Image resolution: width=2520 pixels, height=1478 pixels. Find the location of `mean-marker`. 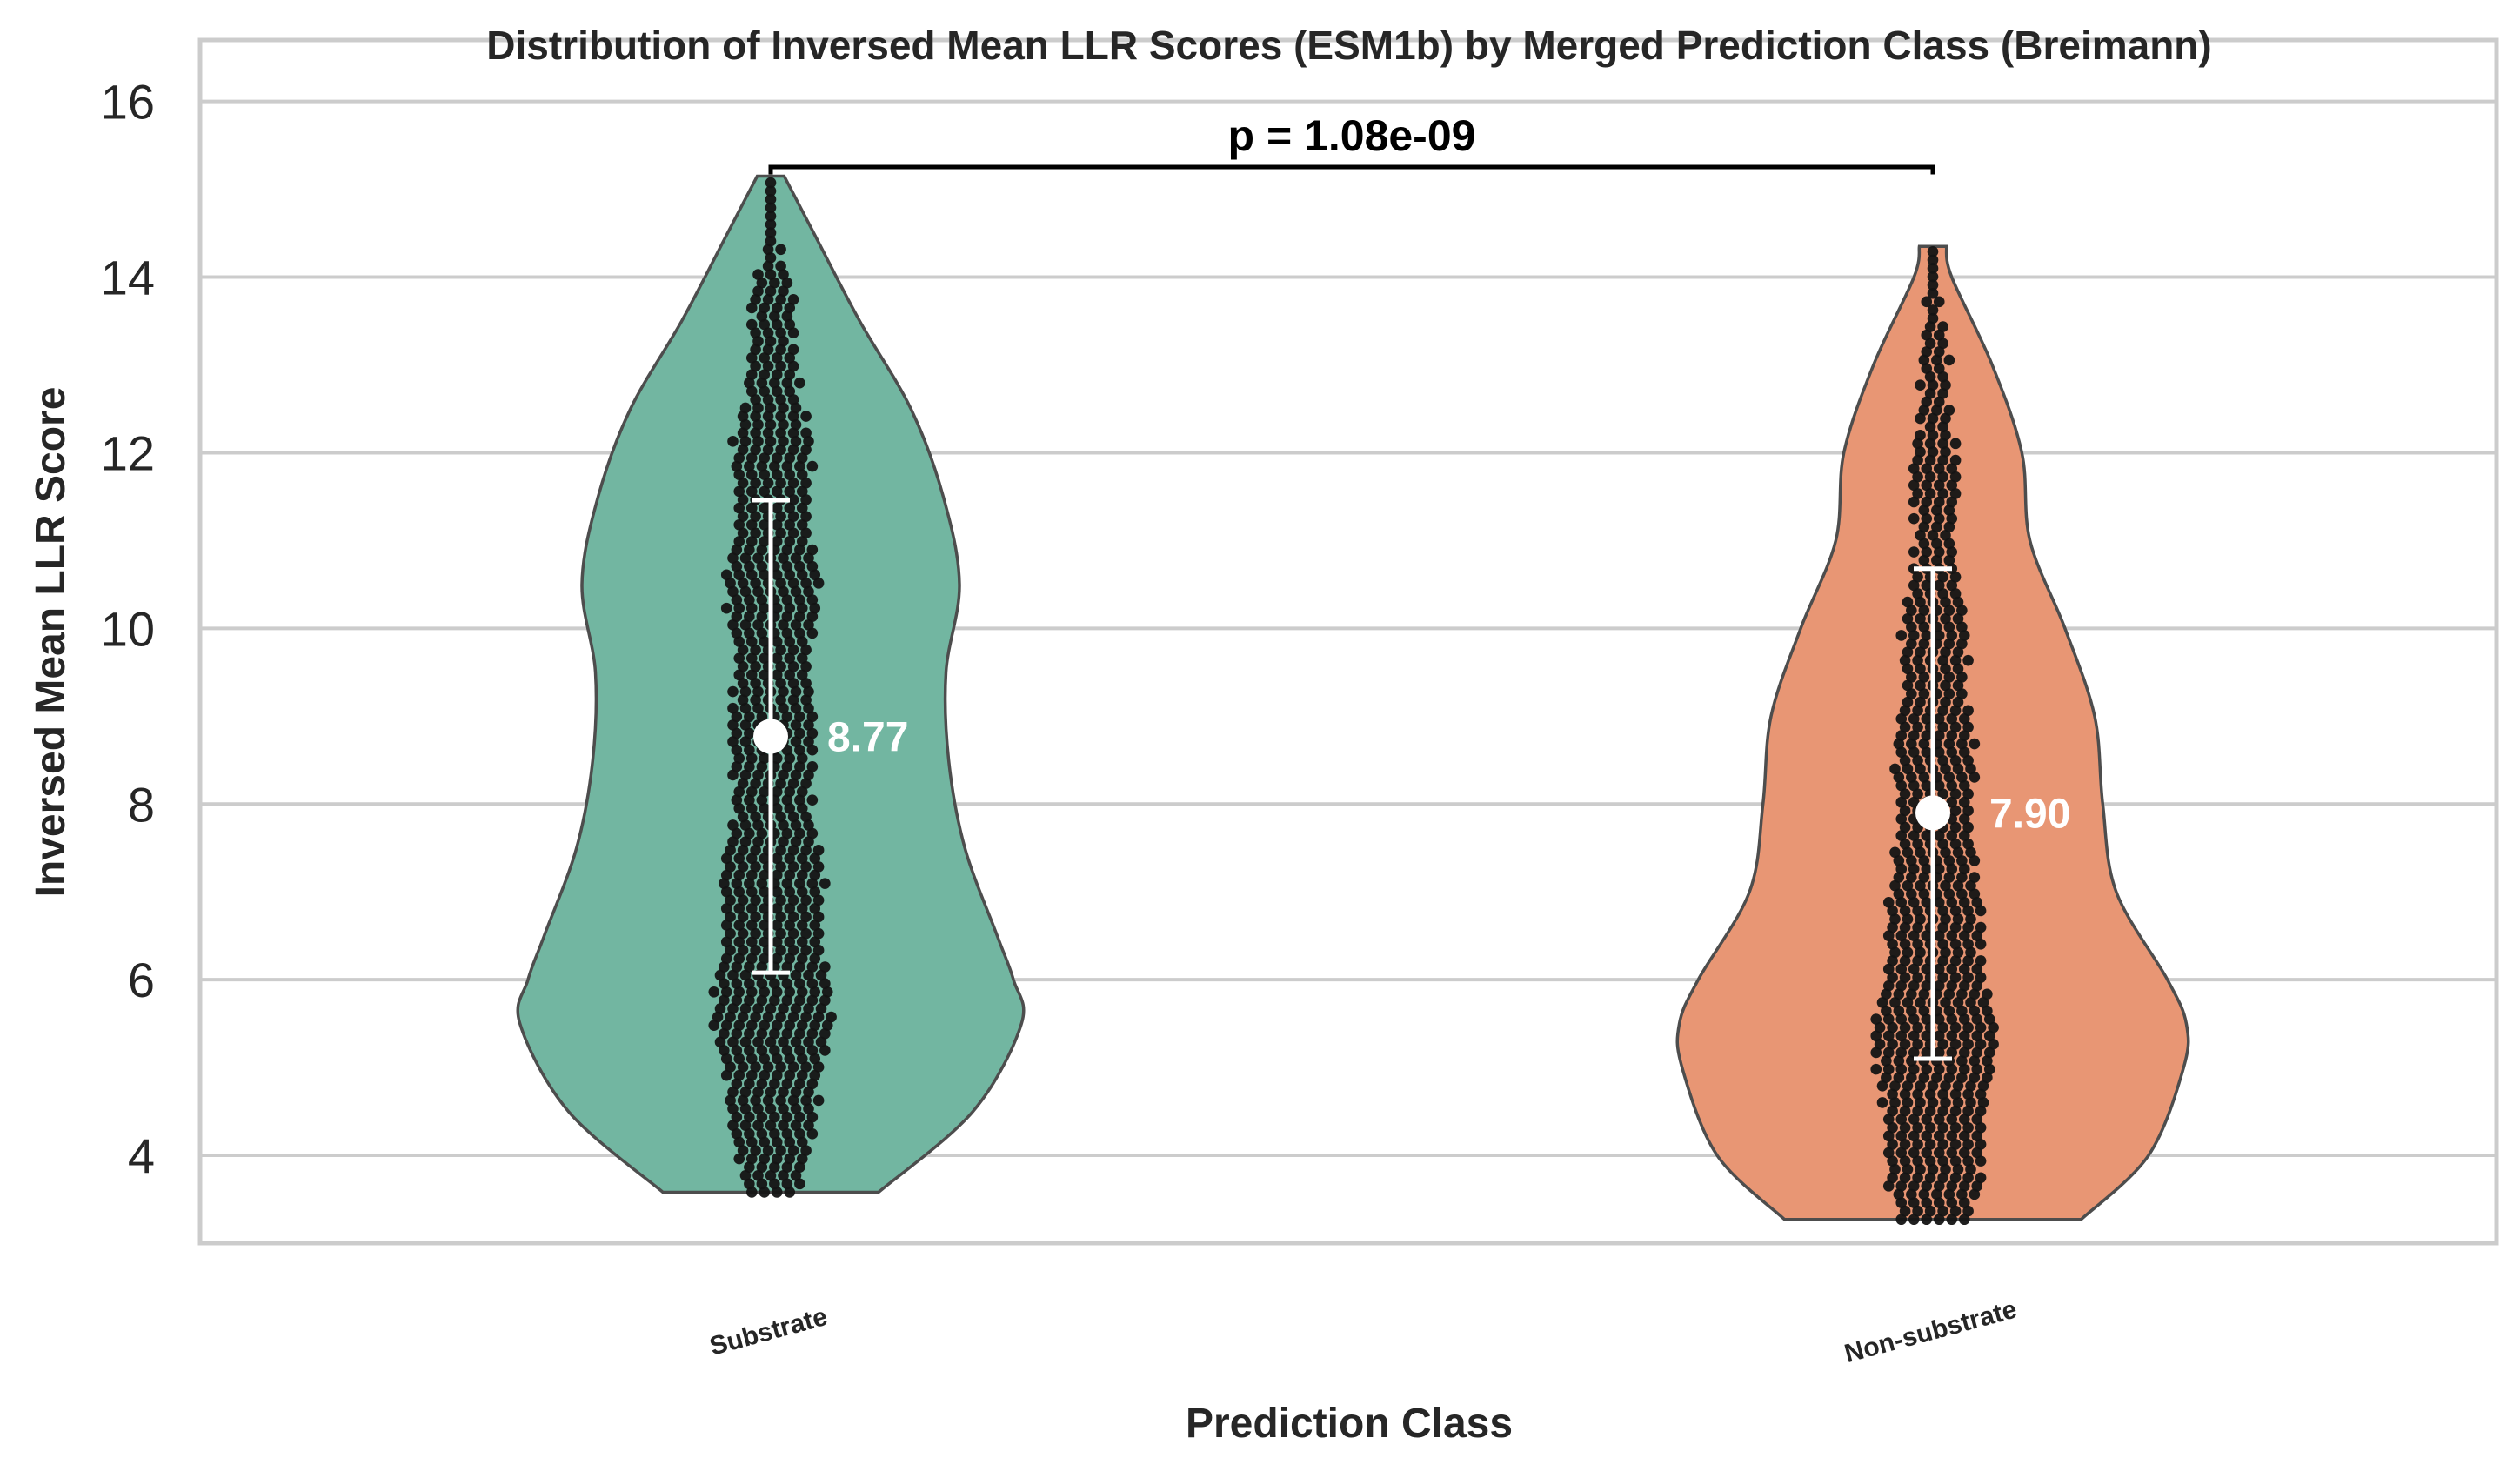

mean-marker is located at coordinates (1932, 813).